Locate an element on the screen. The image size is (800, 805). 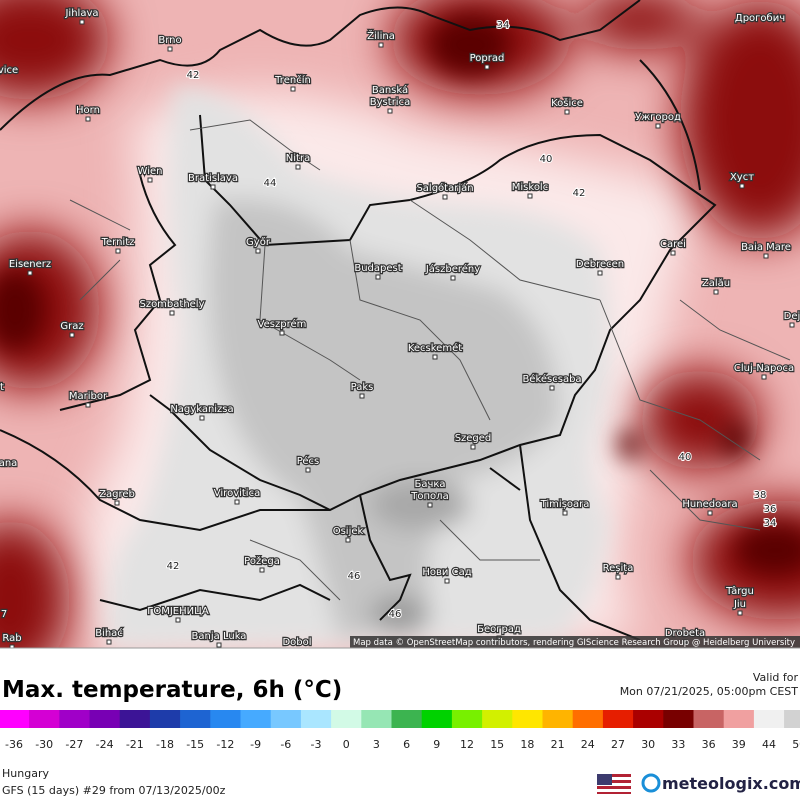
city-label: Târgu is located at coordinates (739, 591).